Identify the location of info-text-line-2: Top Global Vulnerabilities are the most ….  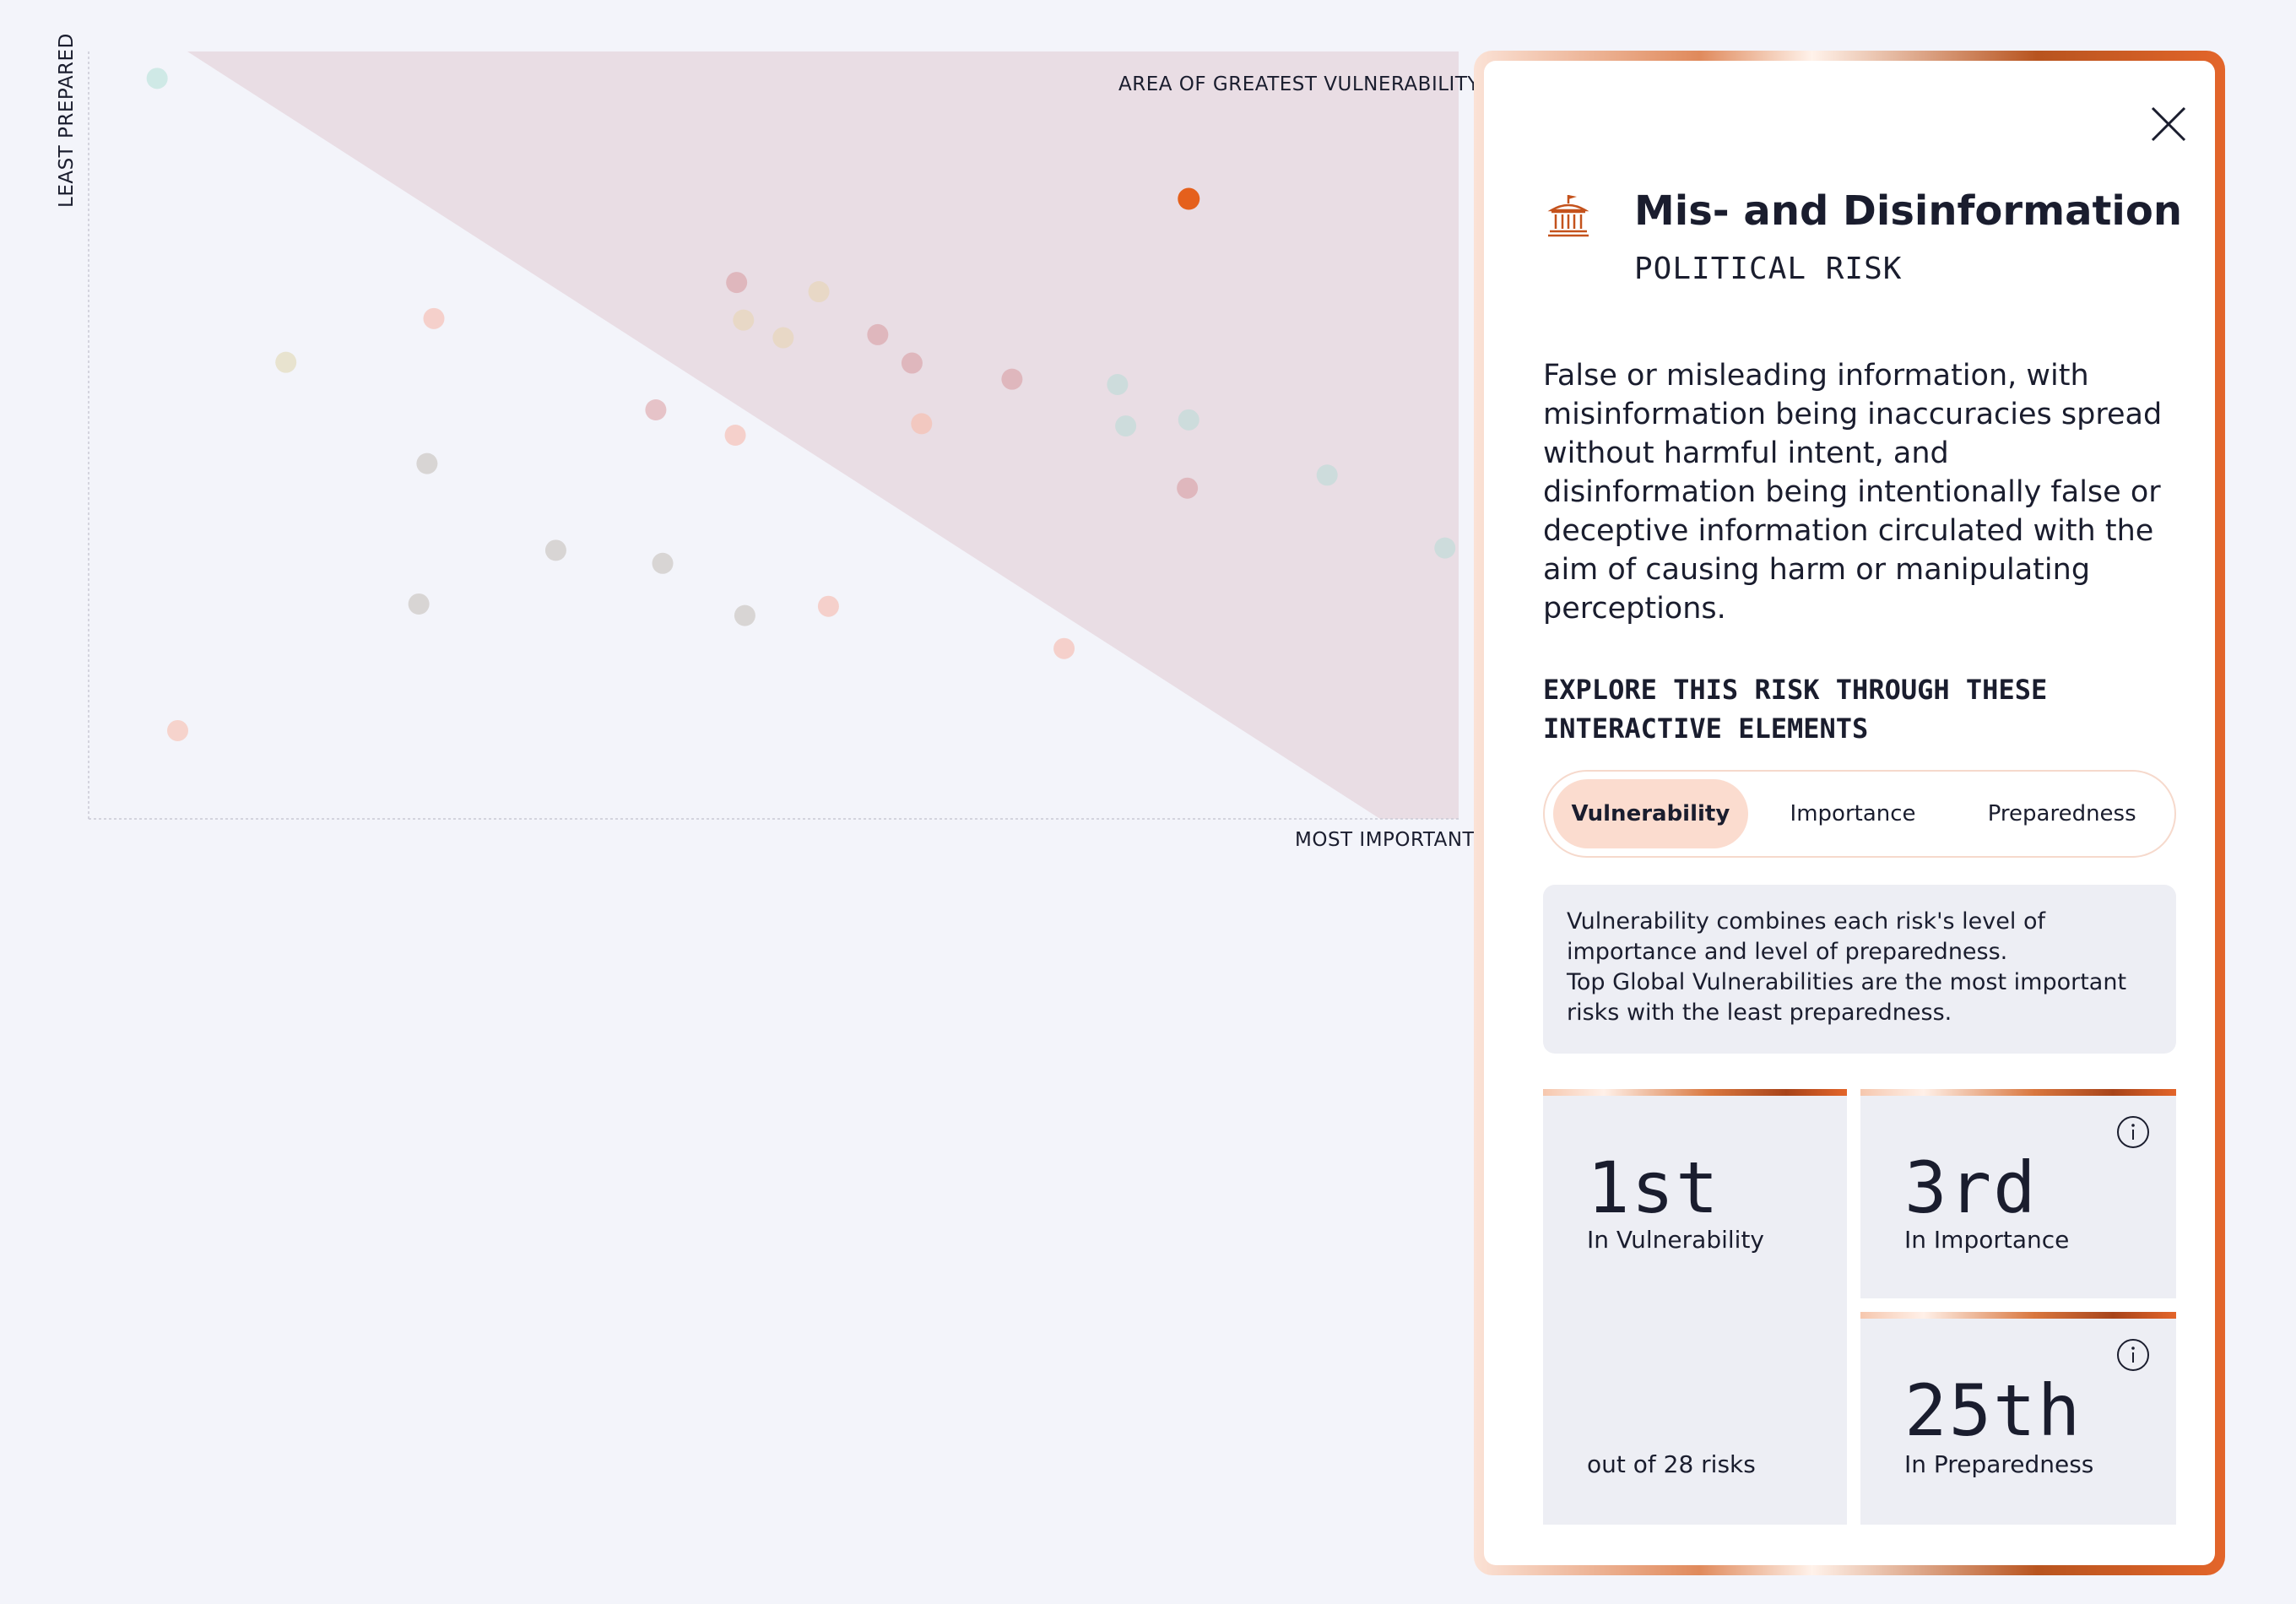
(1847, 998).